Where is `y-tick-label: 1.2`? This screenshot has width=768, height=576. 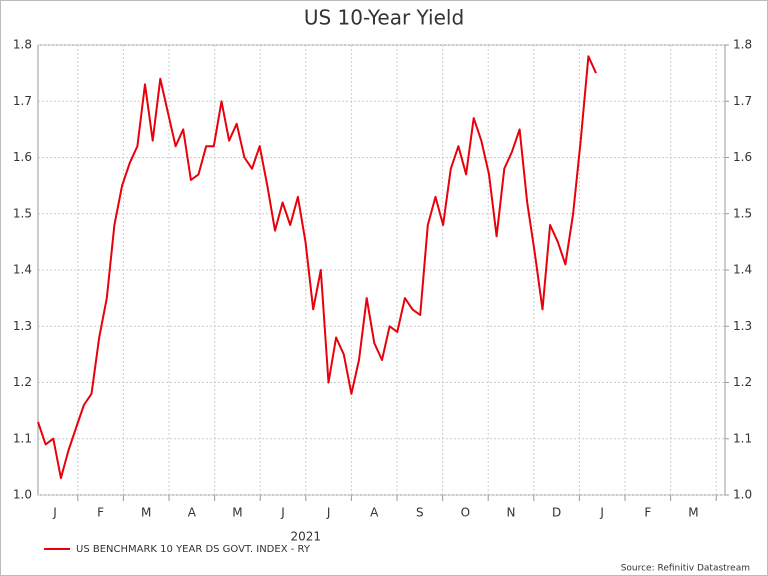 y-tick-label: 1.2 is located at coordinates (22, 382).